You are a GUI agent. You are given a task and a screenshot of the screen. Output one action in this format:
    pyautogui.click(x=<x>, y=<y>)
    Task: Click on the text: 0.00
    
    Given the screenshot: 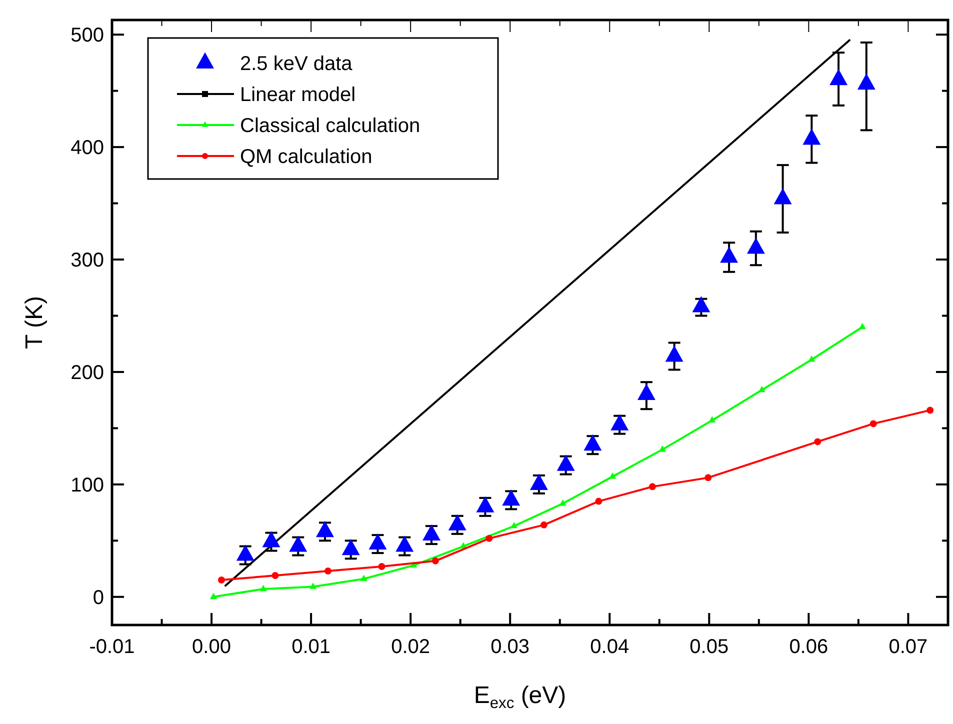 What is the action you would take?
    pyautogui.click(x=211, y=647)
    